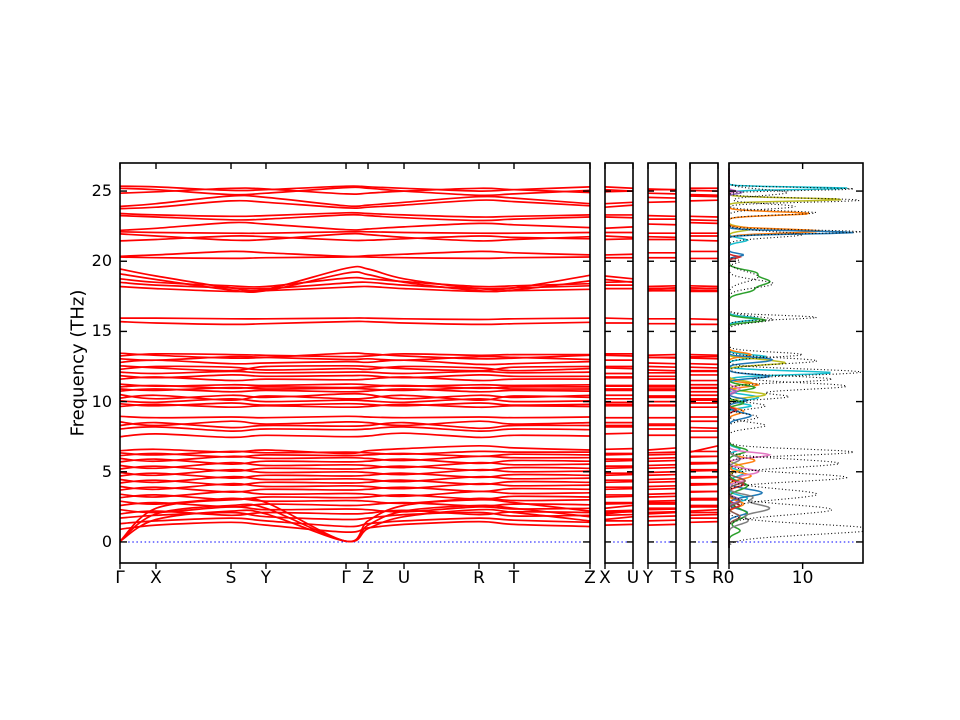 Image resolution: width=960 pixels, height=720 pixels. I want to click on phonon-bands-segment-XU, so click(619, 356).